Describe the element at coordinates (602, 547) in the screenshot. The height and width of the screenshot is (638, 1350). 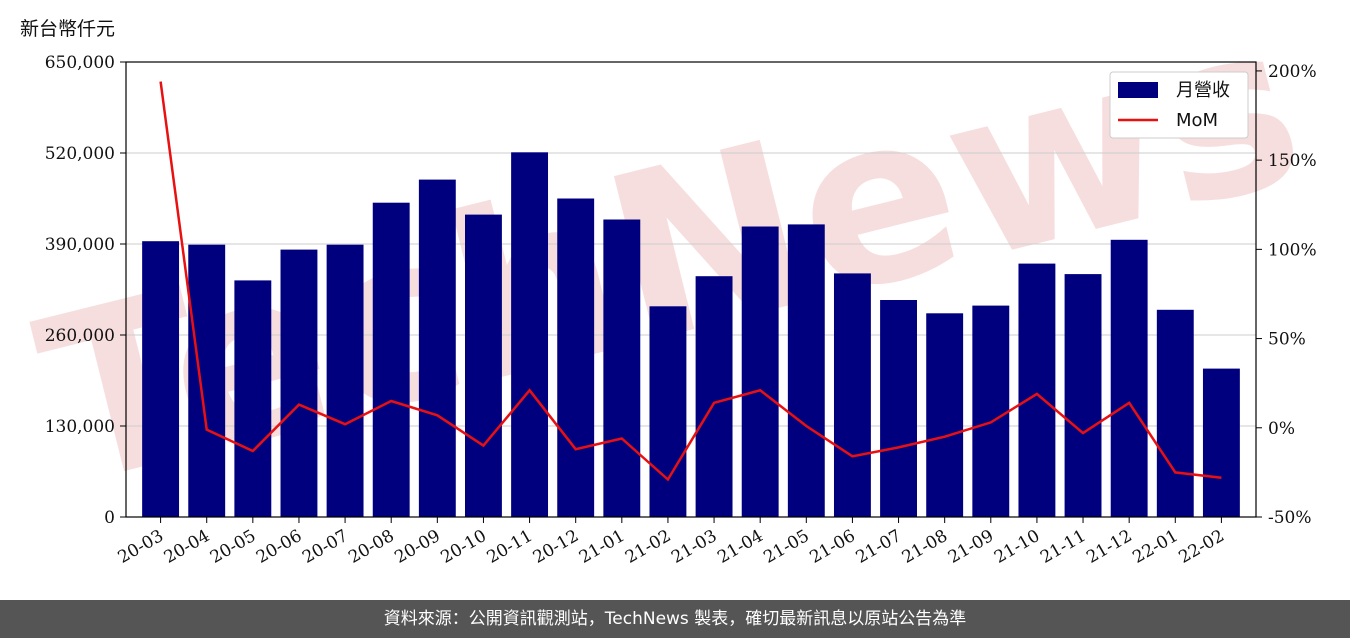
I see `x-tick-label: 21-01` at that location.